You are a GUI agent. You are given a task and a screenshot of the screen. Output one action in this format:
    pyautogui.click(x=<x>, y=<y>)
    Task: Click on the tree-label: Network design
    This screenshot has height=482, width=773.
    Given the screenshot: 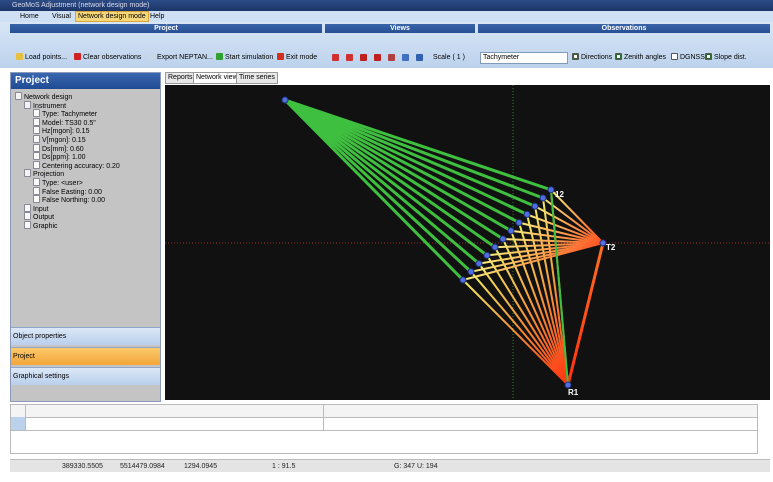 What is the action you would take?
    pyautogui.click(x=48, y=97)
    